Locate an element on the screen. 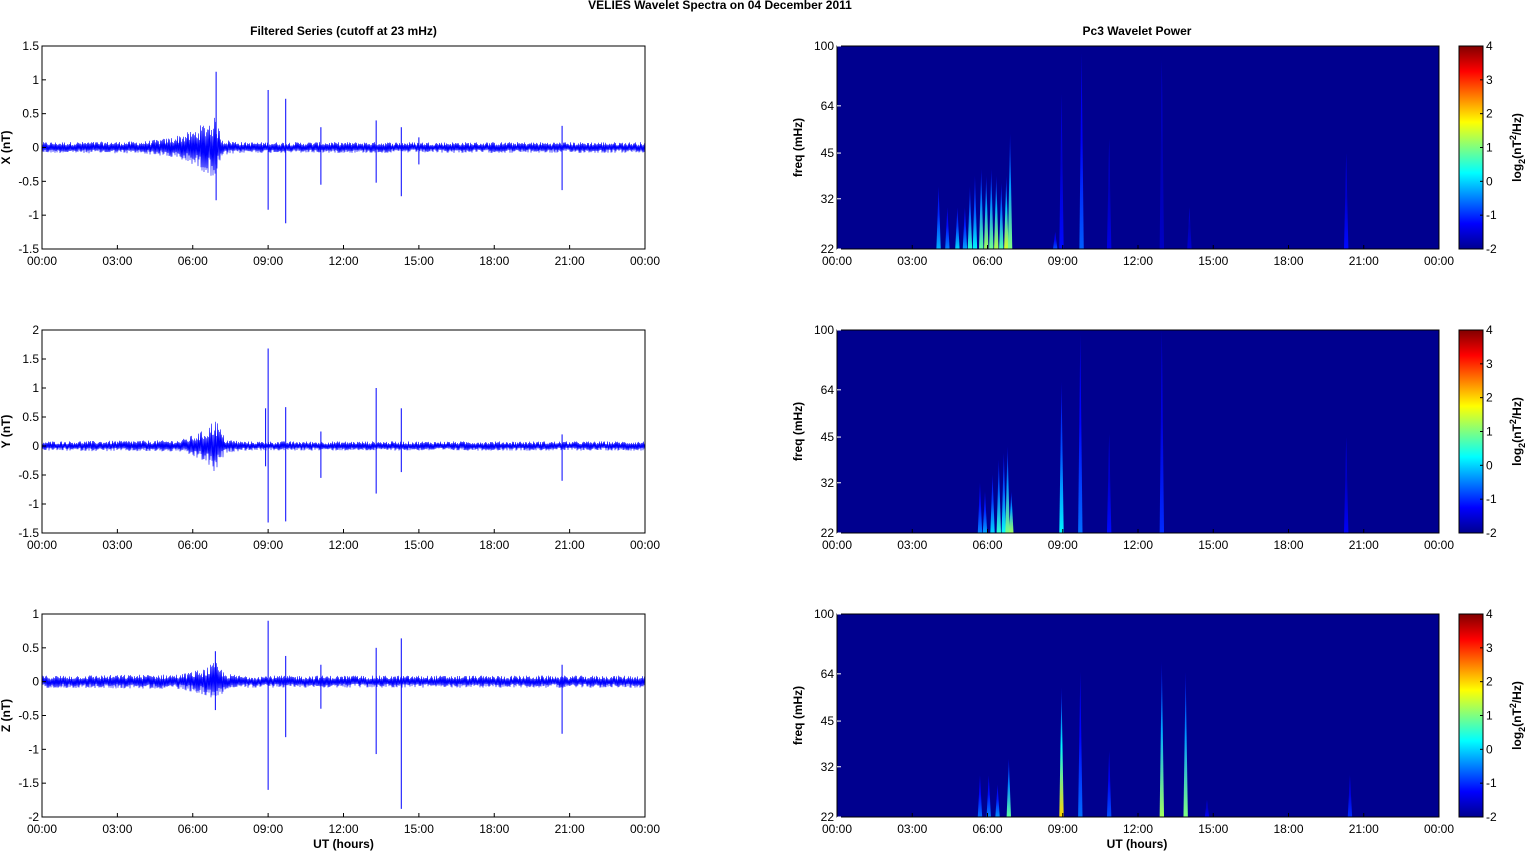  colorbar-tick-label: -2 is located at coordinates (1491, 817).